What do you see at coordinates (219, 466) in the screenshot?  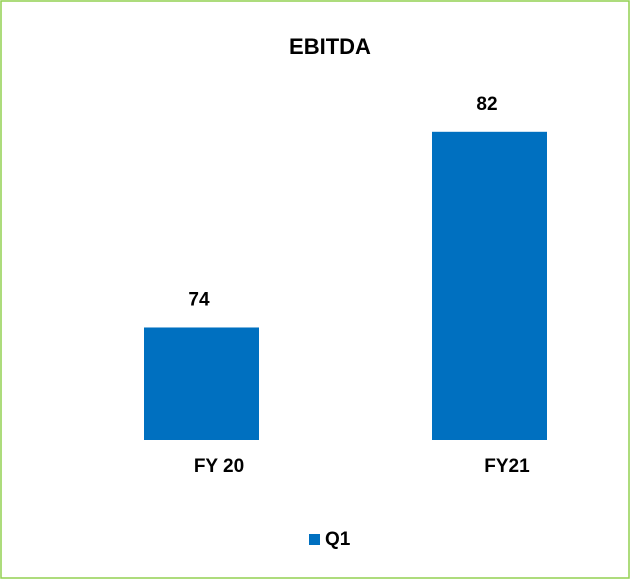 I see `x-tick-label: FY 20` at bounding box center [219, 466].